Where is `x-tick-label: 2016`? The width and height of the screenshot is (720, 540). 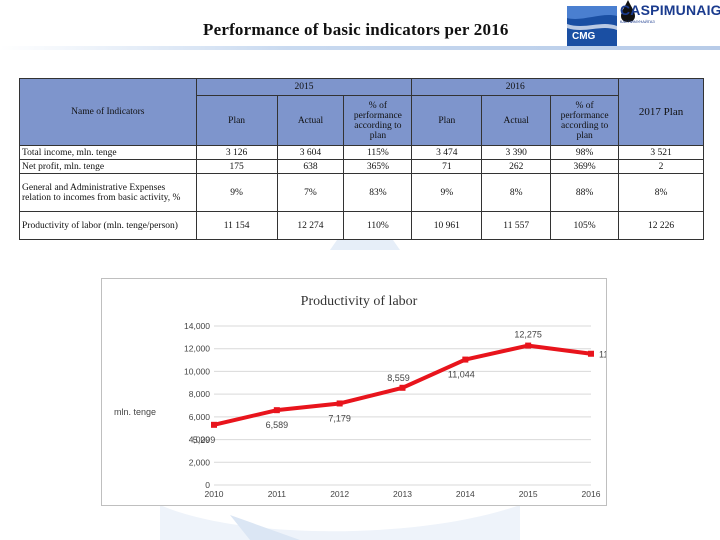
x-tick-label: 2016 is located at coordinates (591, 494).